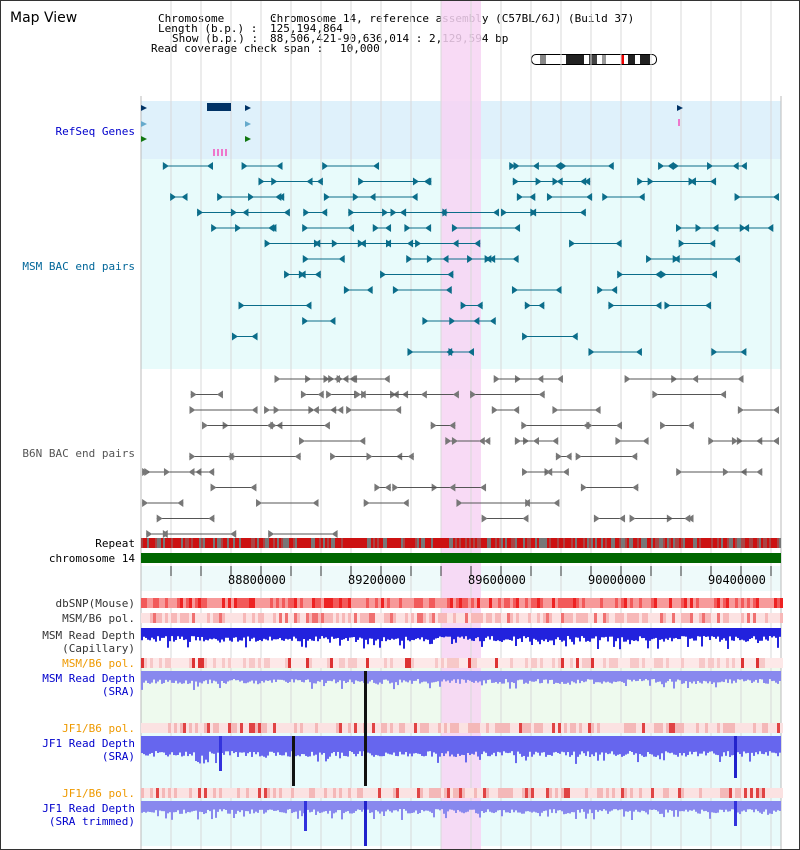  Describe the element at coordinates (594, 59) in the screenshot. I see `chromosome-ideogram` at that location.